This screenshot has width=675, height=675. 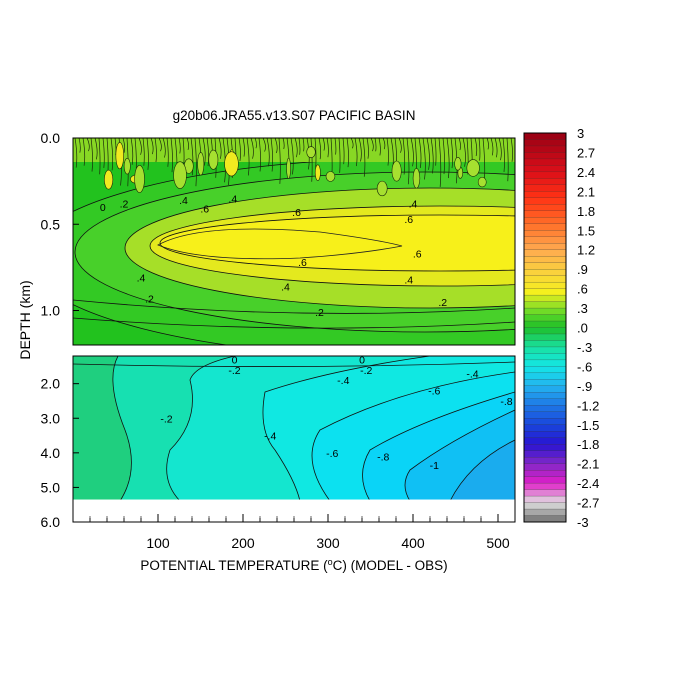 I want to click on colorbar-label: 2.1, so click(x=586, y=191).